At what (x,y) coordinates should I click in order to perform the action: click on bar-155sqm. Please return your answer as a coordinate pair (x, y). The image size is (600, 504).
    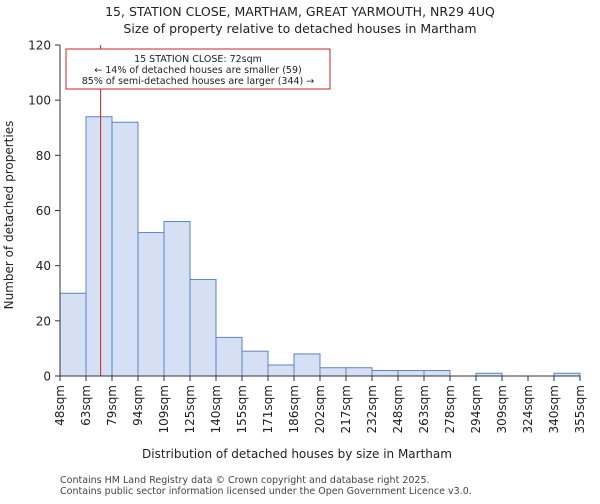
    Looking at the image, I should click on (255, 363).